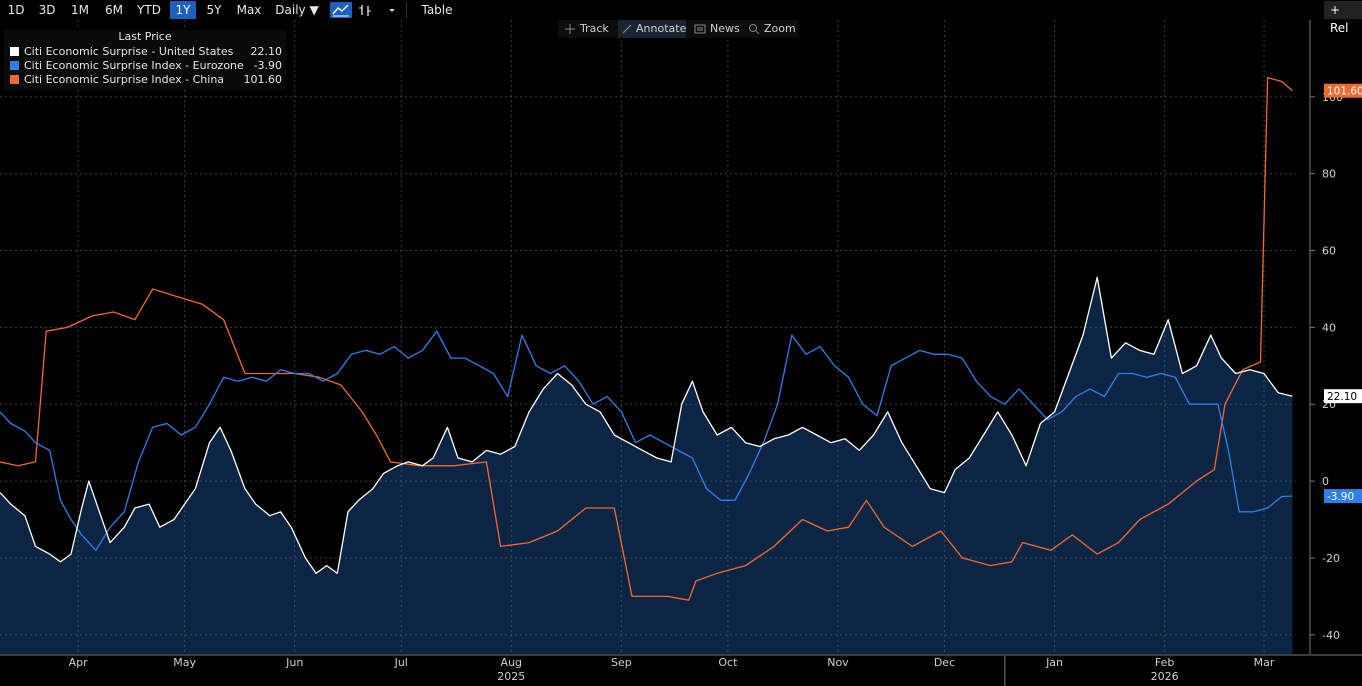  I want to click on annotate-label: Annotate, so click(661, 28).